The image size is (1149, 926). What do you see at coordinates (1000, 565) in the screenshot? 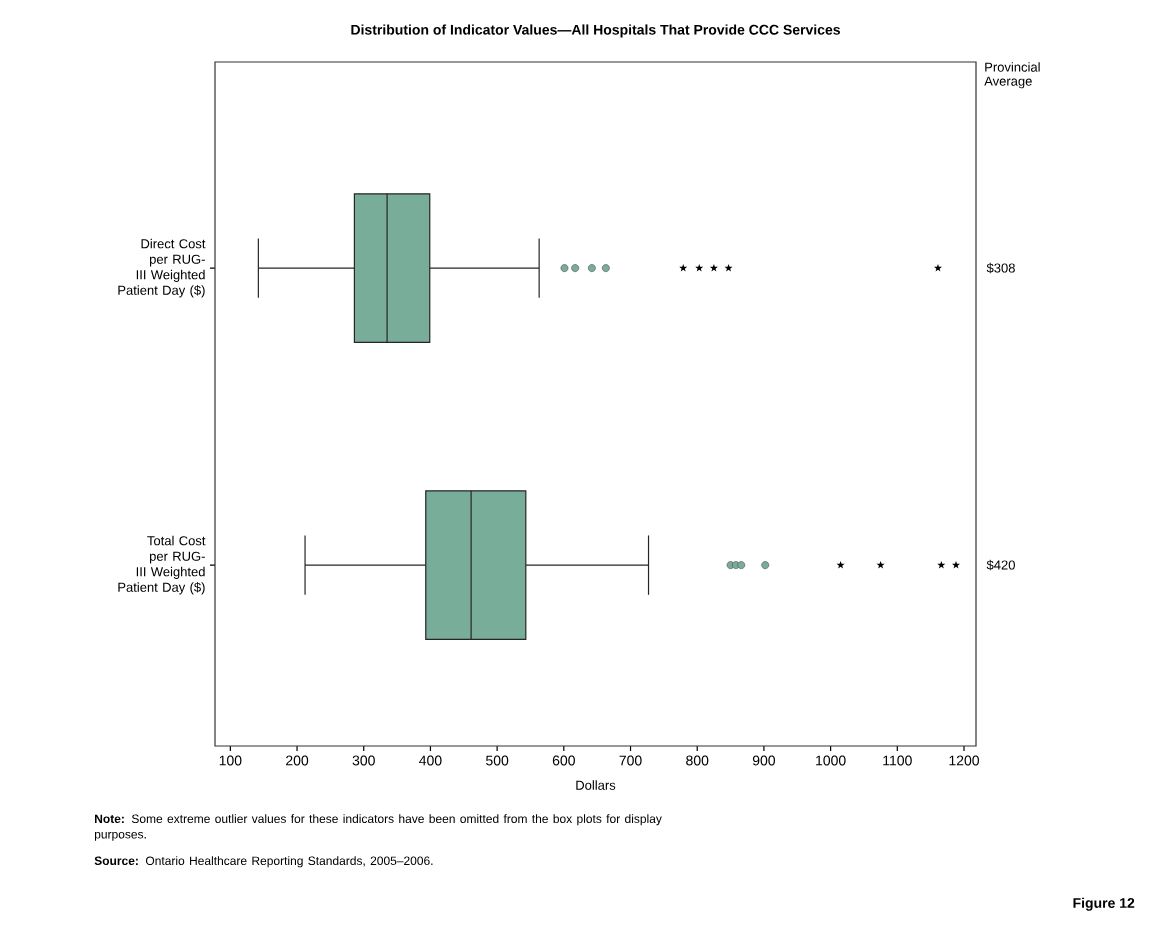
I see `text: $420` at bounding box center [1000, 565].